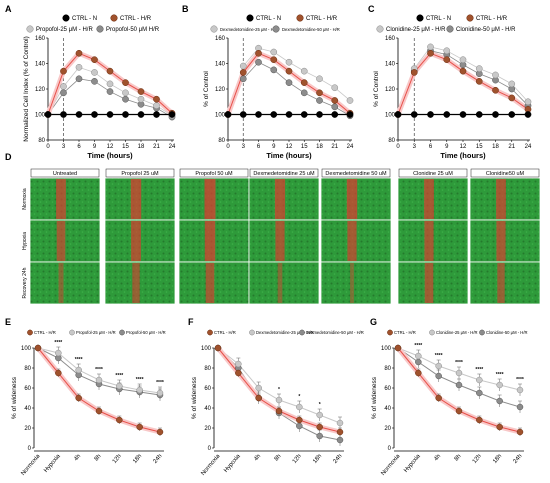  I want to click on y-tick-label: 140, so click(390, 65).